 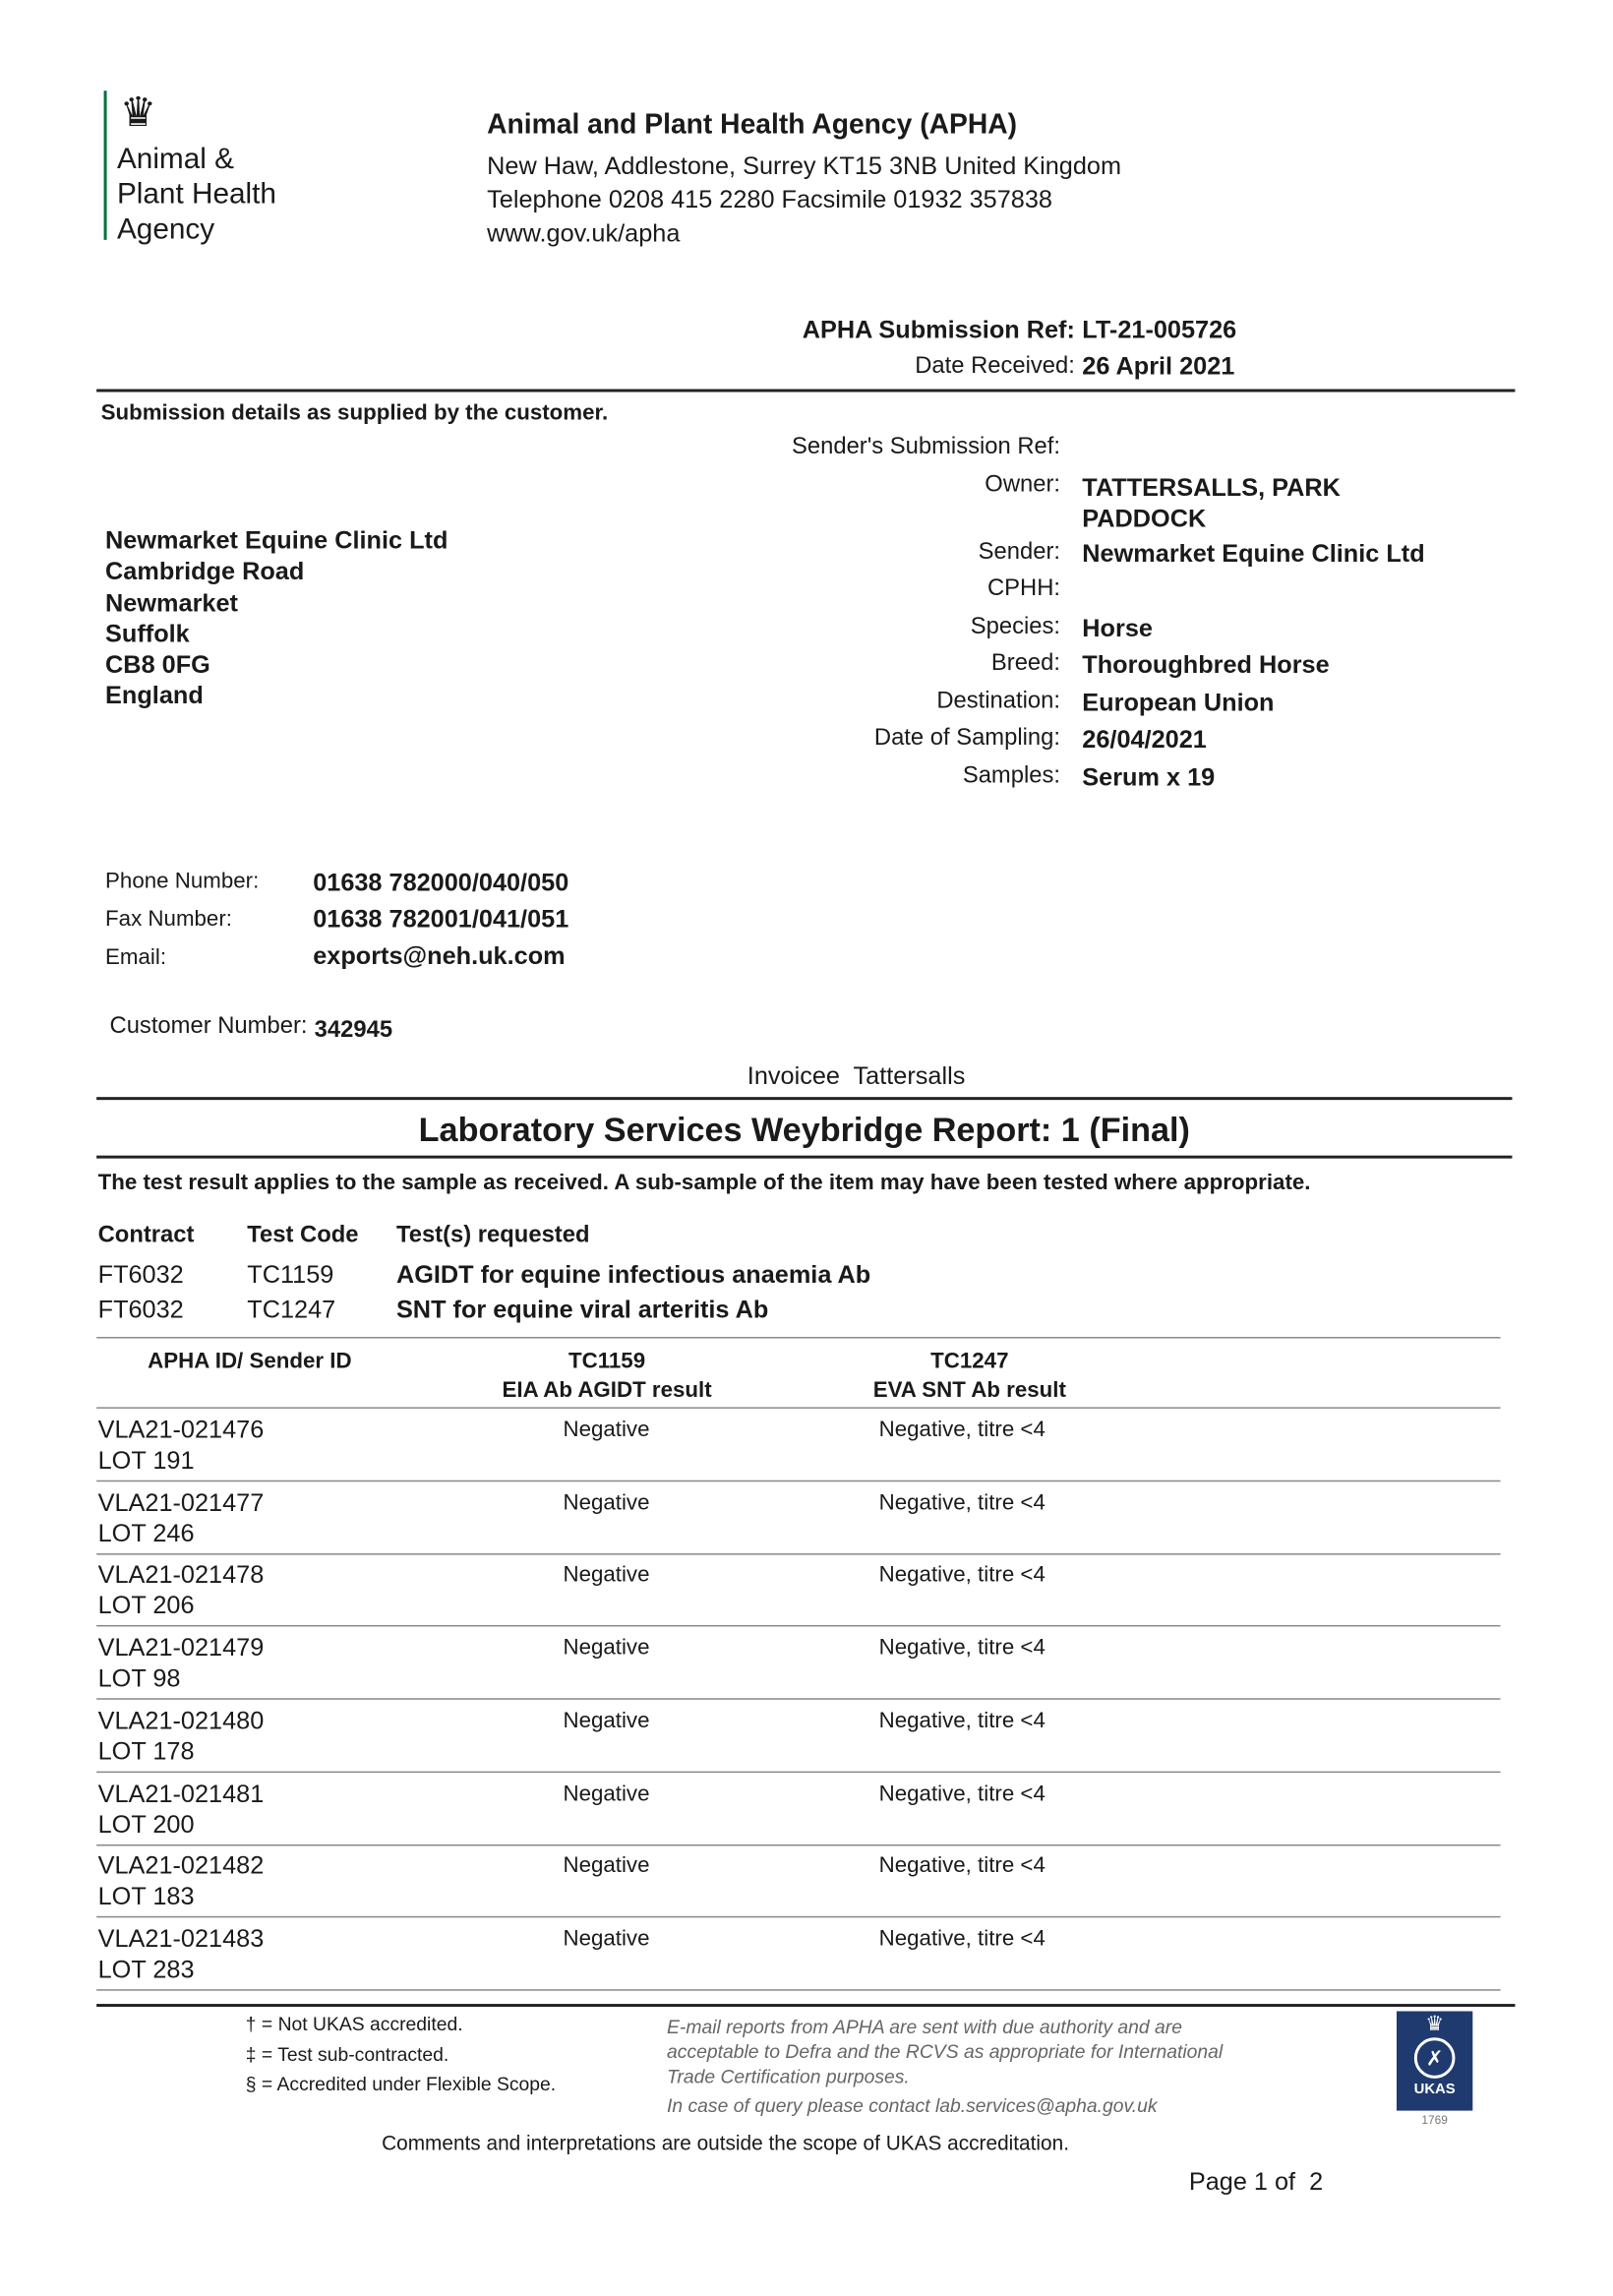 I want to click on field-label: CPHH:, so click(x=1024, y=588).